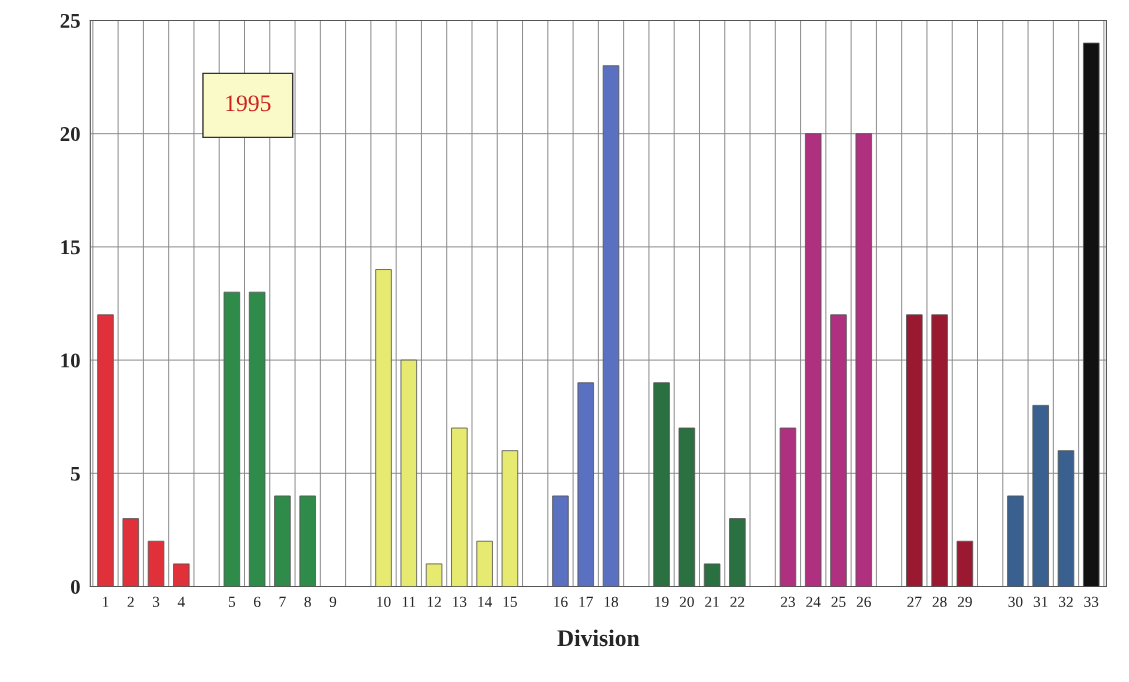 The width and height of the screenshot is (1129, 682). What do you see at coordinates (485, 601) in the screenshot?
I see `x-tick-label: 14` at bounding box center [485, 601].